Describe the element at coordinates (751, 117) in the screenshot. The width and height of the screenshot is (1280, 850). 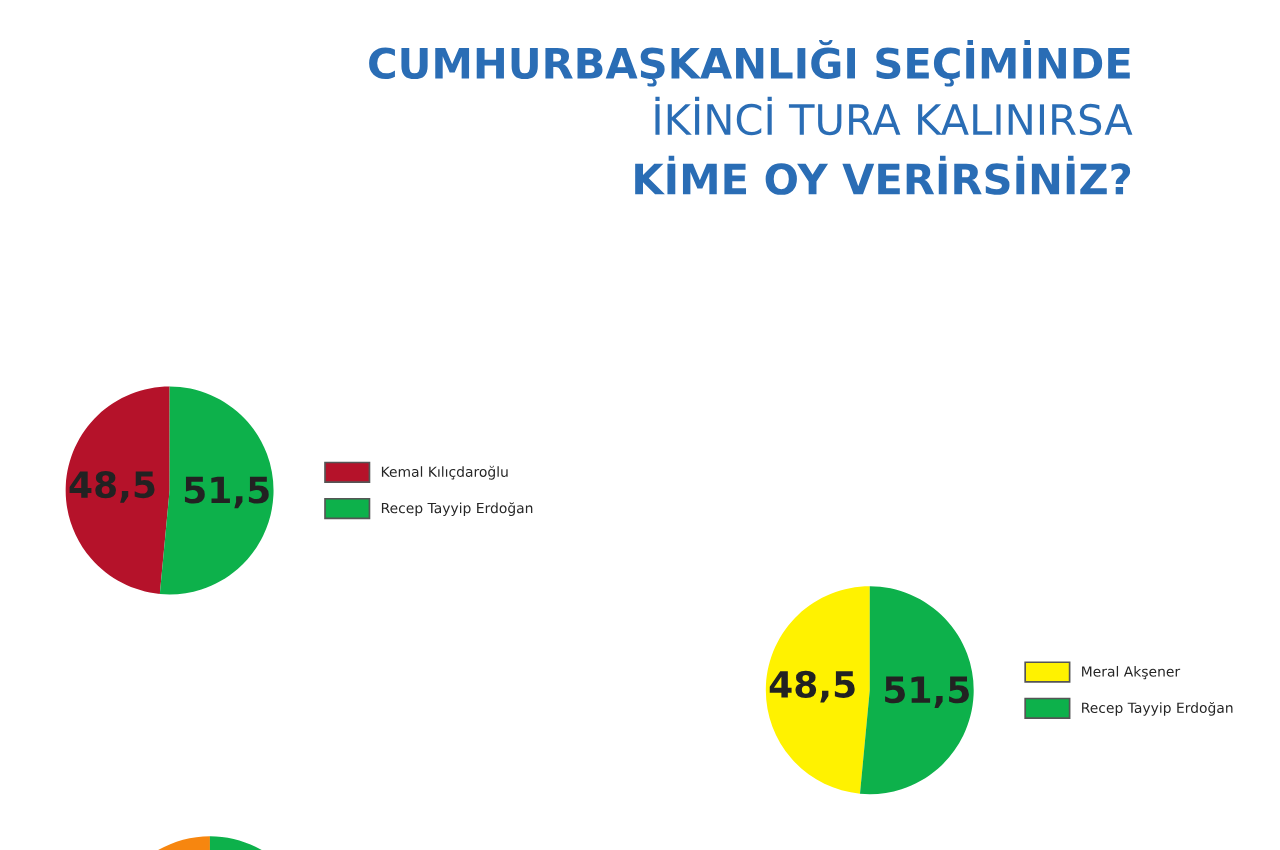
I see `text: CUMHURBAŞKANLIĞI SEÇİMİNDE İKİNCİ TURA KALINIRSA KİME OY VERİRSİNİZ?` at that location.